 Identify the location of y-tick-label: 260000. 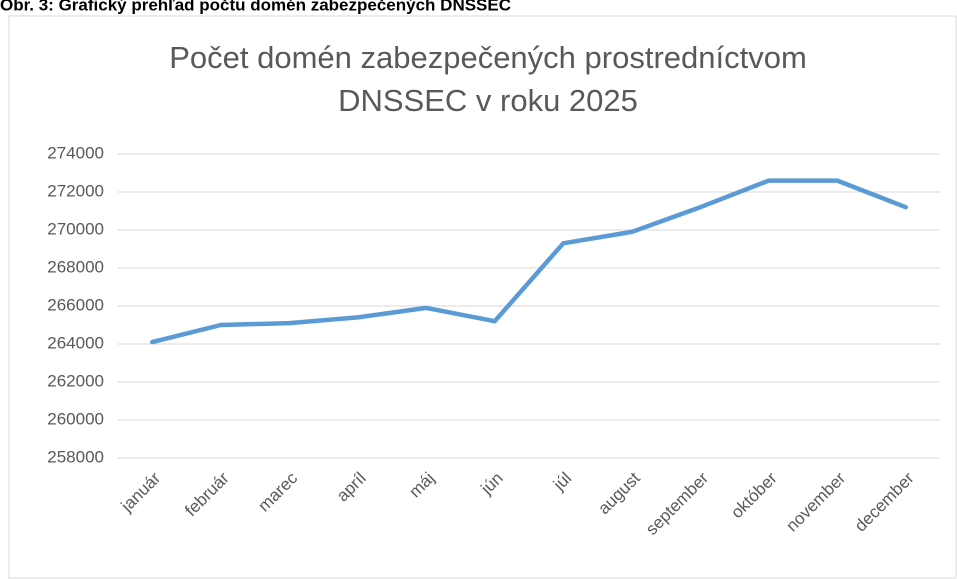
(75, 418).